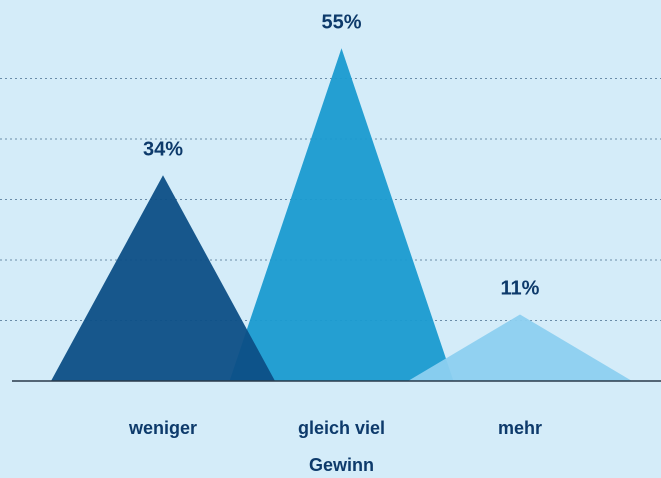  What do you see at coordinates (519, 428) in the screenshot?
I see `x-tick-label: mehr` at bounding box center [519, 428].